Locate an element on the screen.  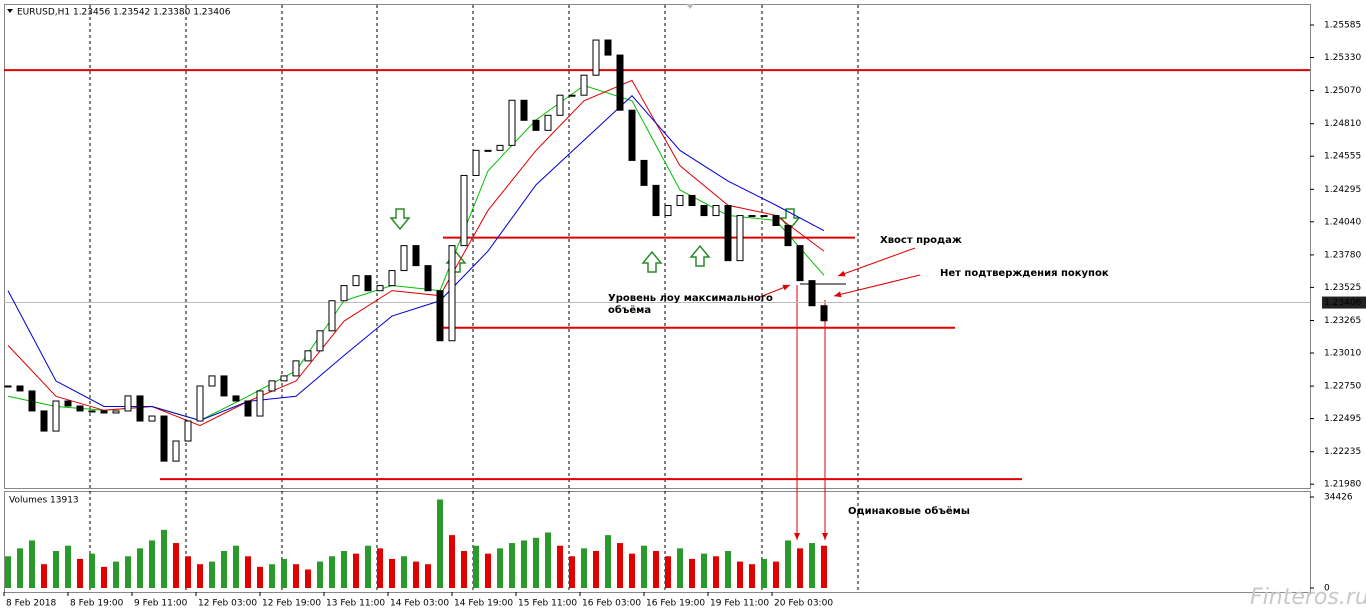
current-price-label: 1.23406 is located at coordinates (1342, 303).